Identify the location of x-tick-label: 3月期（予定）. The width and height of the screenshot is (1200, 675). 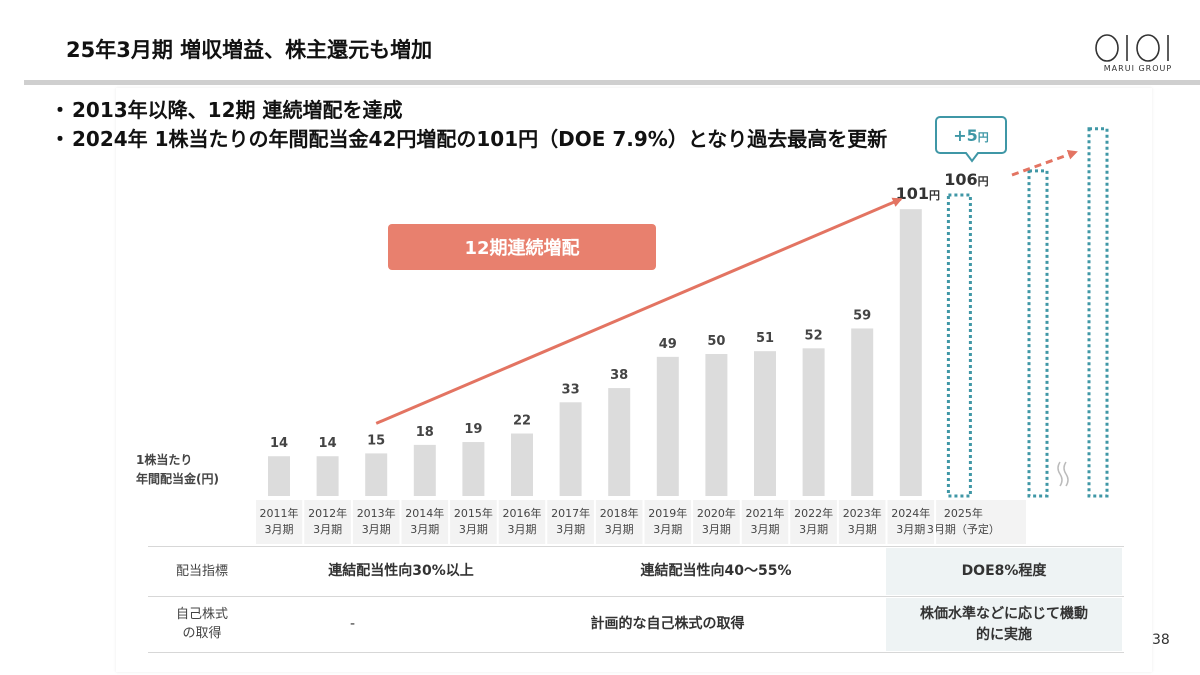
(963, 529).